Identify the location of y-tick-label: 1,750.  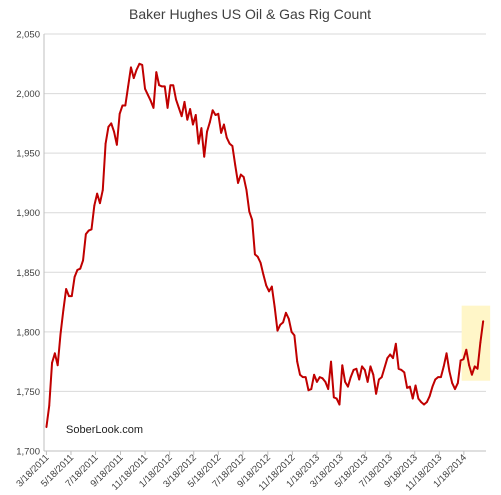
(28, 392).